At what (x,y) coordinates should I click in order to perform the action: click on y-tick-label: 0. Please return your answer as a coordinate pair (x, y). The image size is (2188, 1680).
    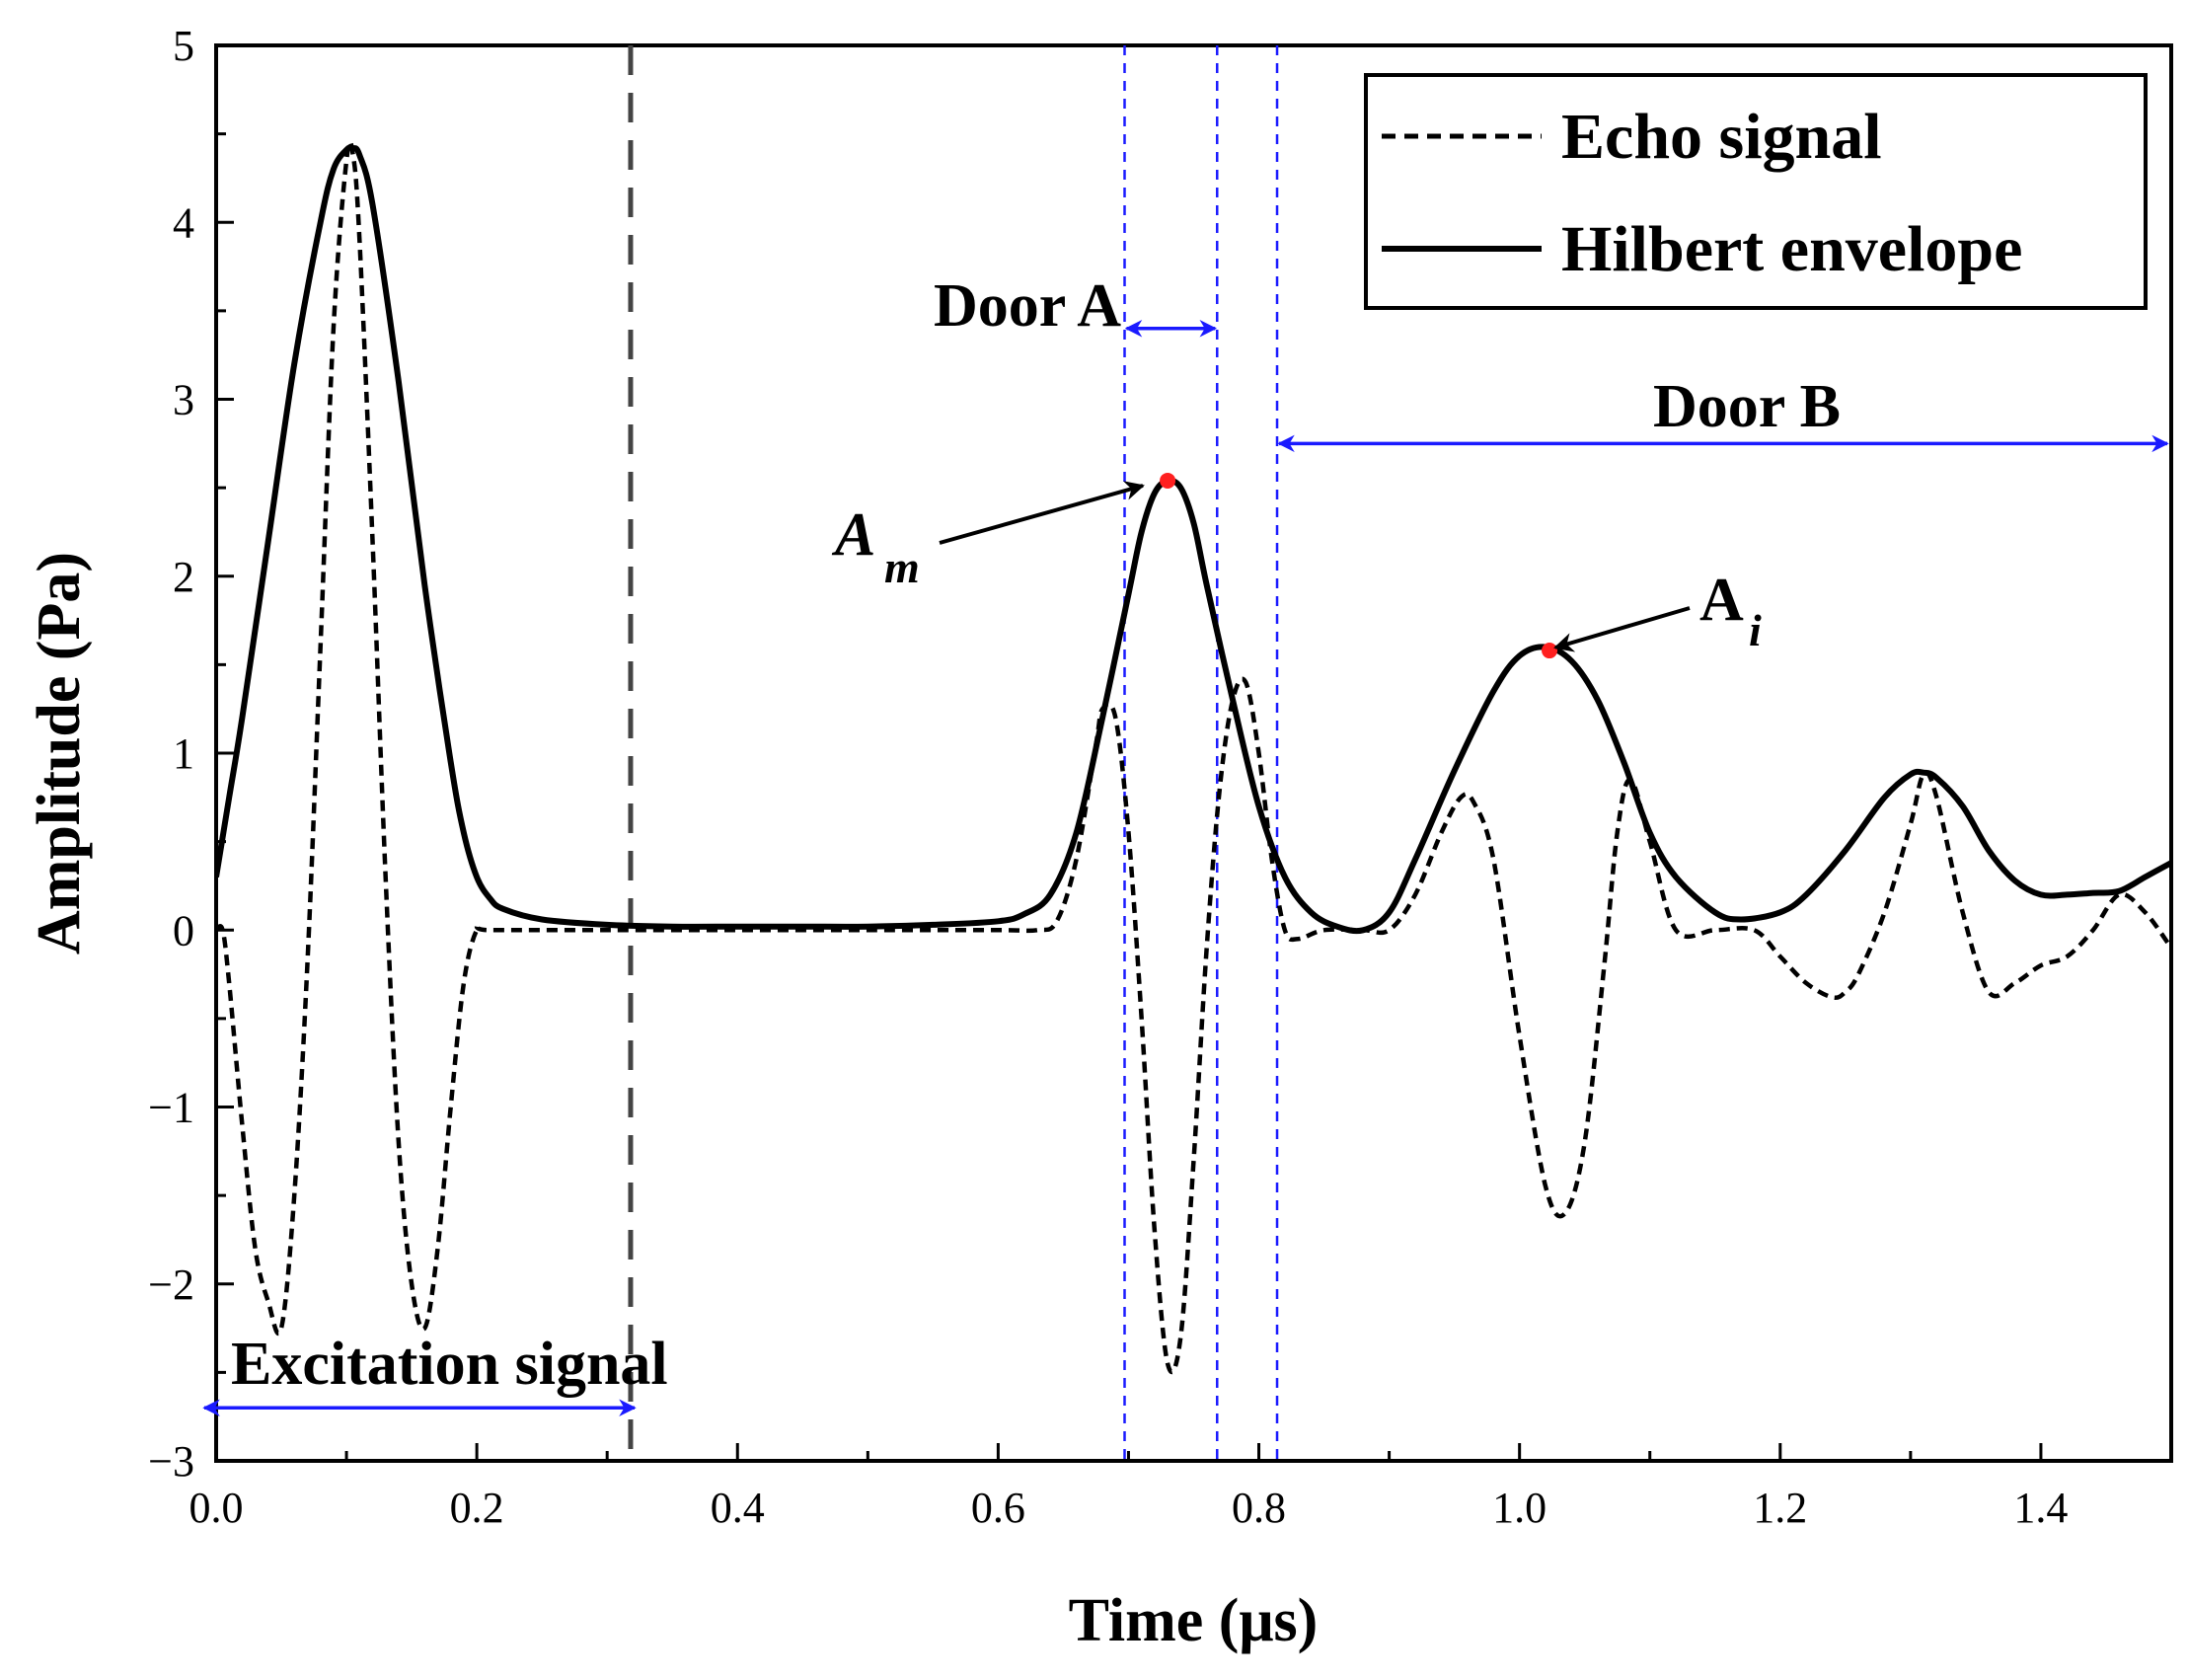
    Looking at the image, I should click on (183, 930).